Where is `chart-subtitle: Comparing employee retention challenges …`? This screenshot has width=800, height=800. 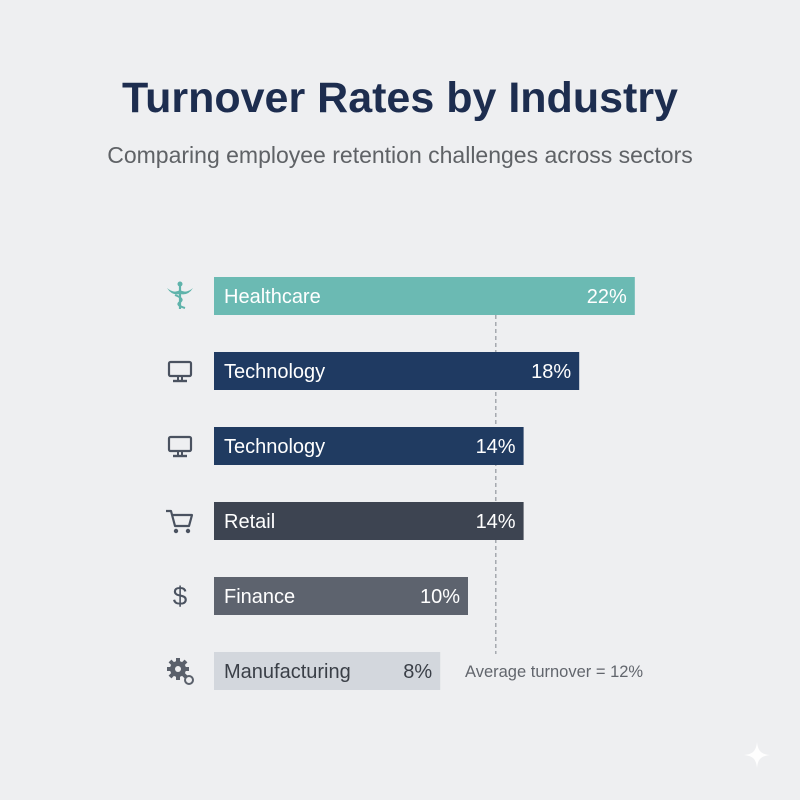
chart-subtitle: Comparing employee retention challenges … is located at coordinates (400, 155).